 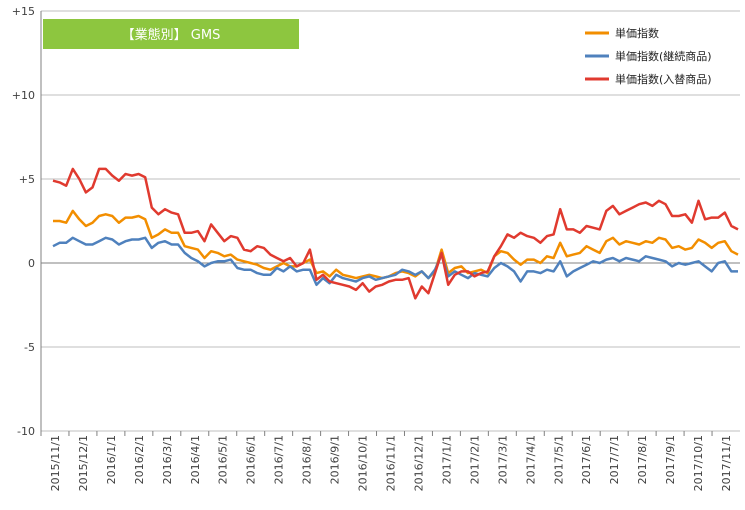 What do you see at coordinates (446, 459) in the screenshot?
I see `x-tick-label: 2017/1/1` at bounding box center [446, 459].